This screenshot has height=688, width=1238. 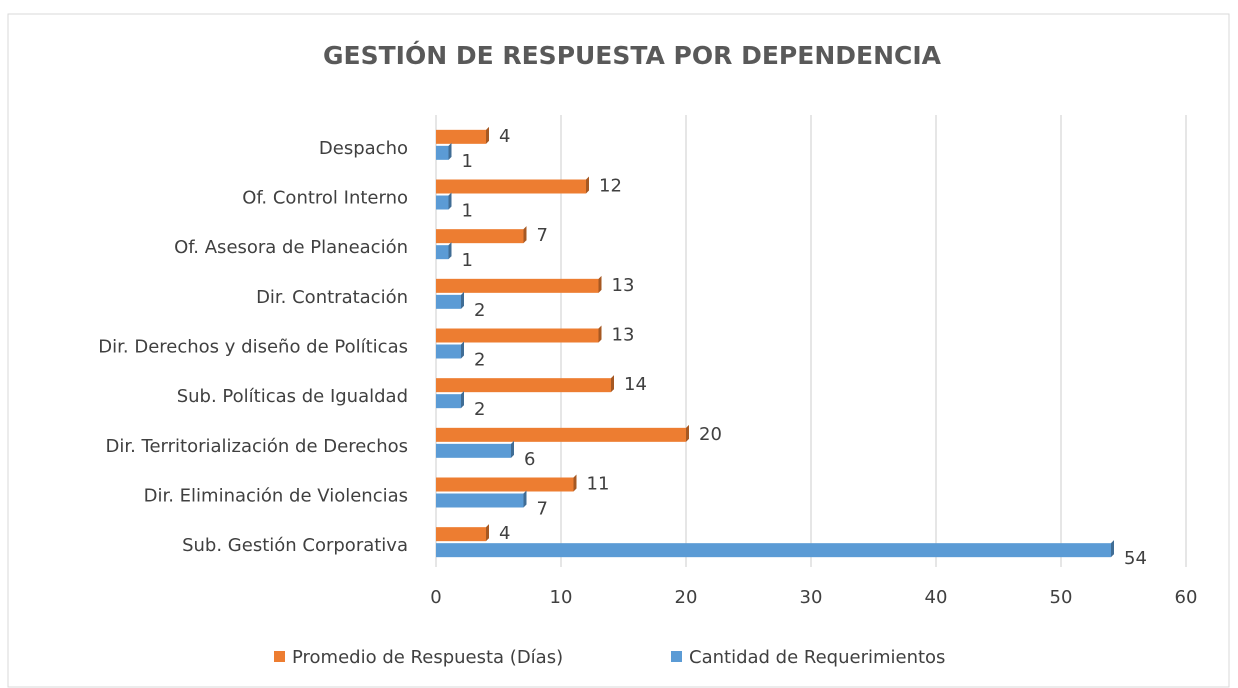 What do you see at coordinates (710, 434) in the screenshot?
I see `data-label: 20` at bounding box center [710, 434].